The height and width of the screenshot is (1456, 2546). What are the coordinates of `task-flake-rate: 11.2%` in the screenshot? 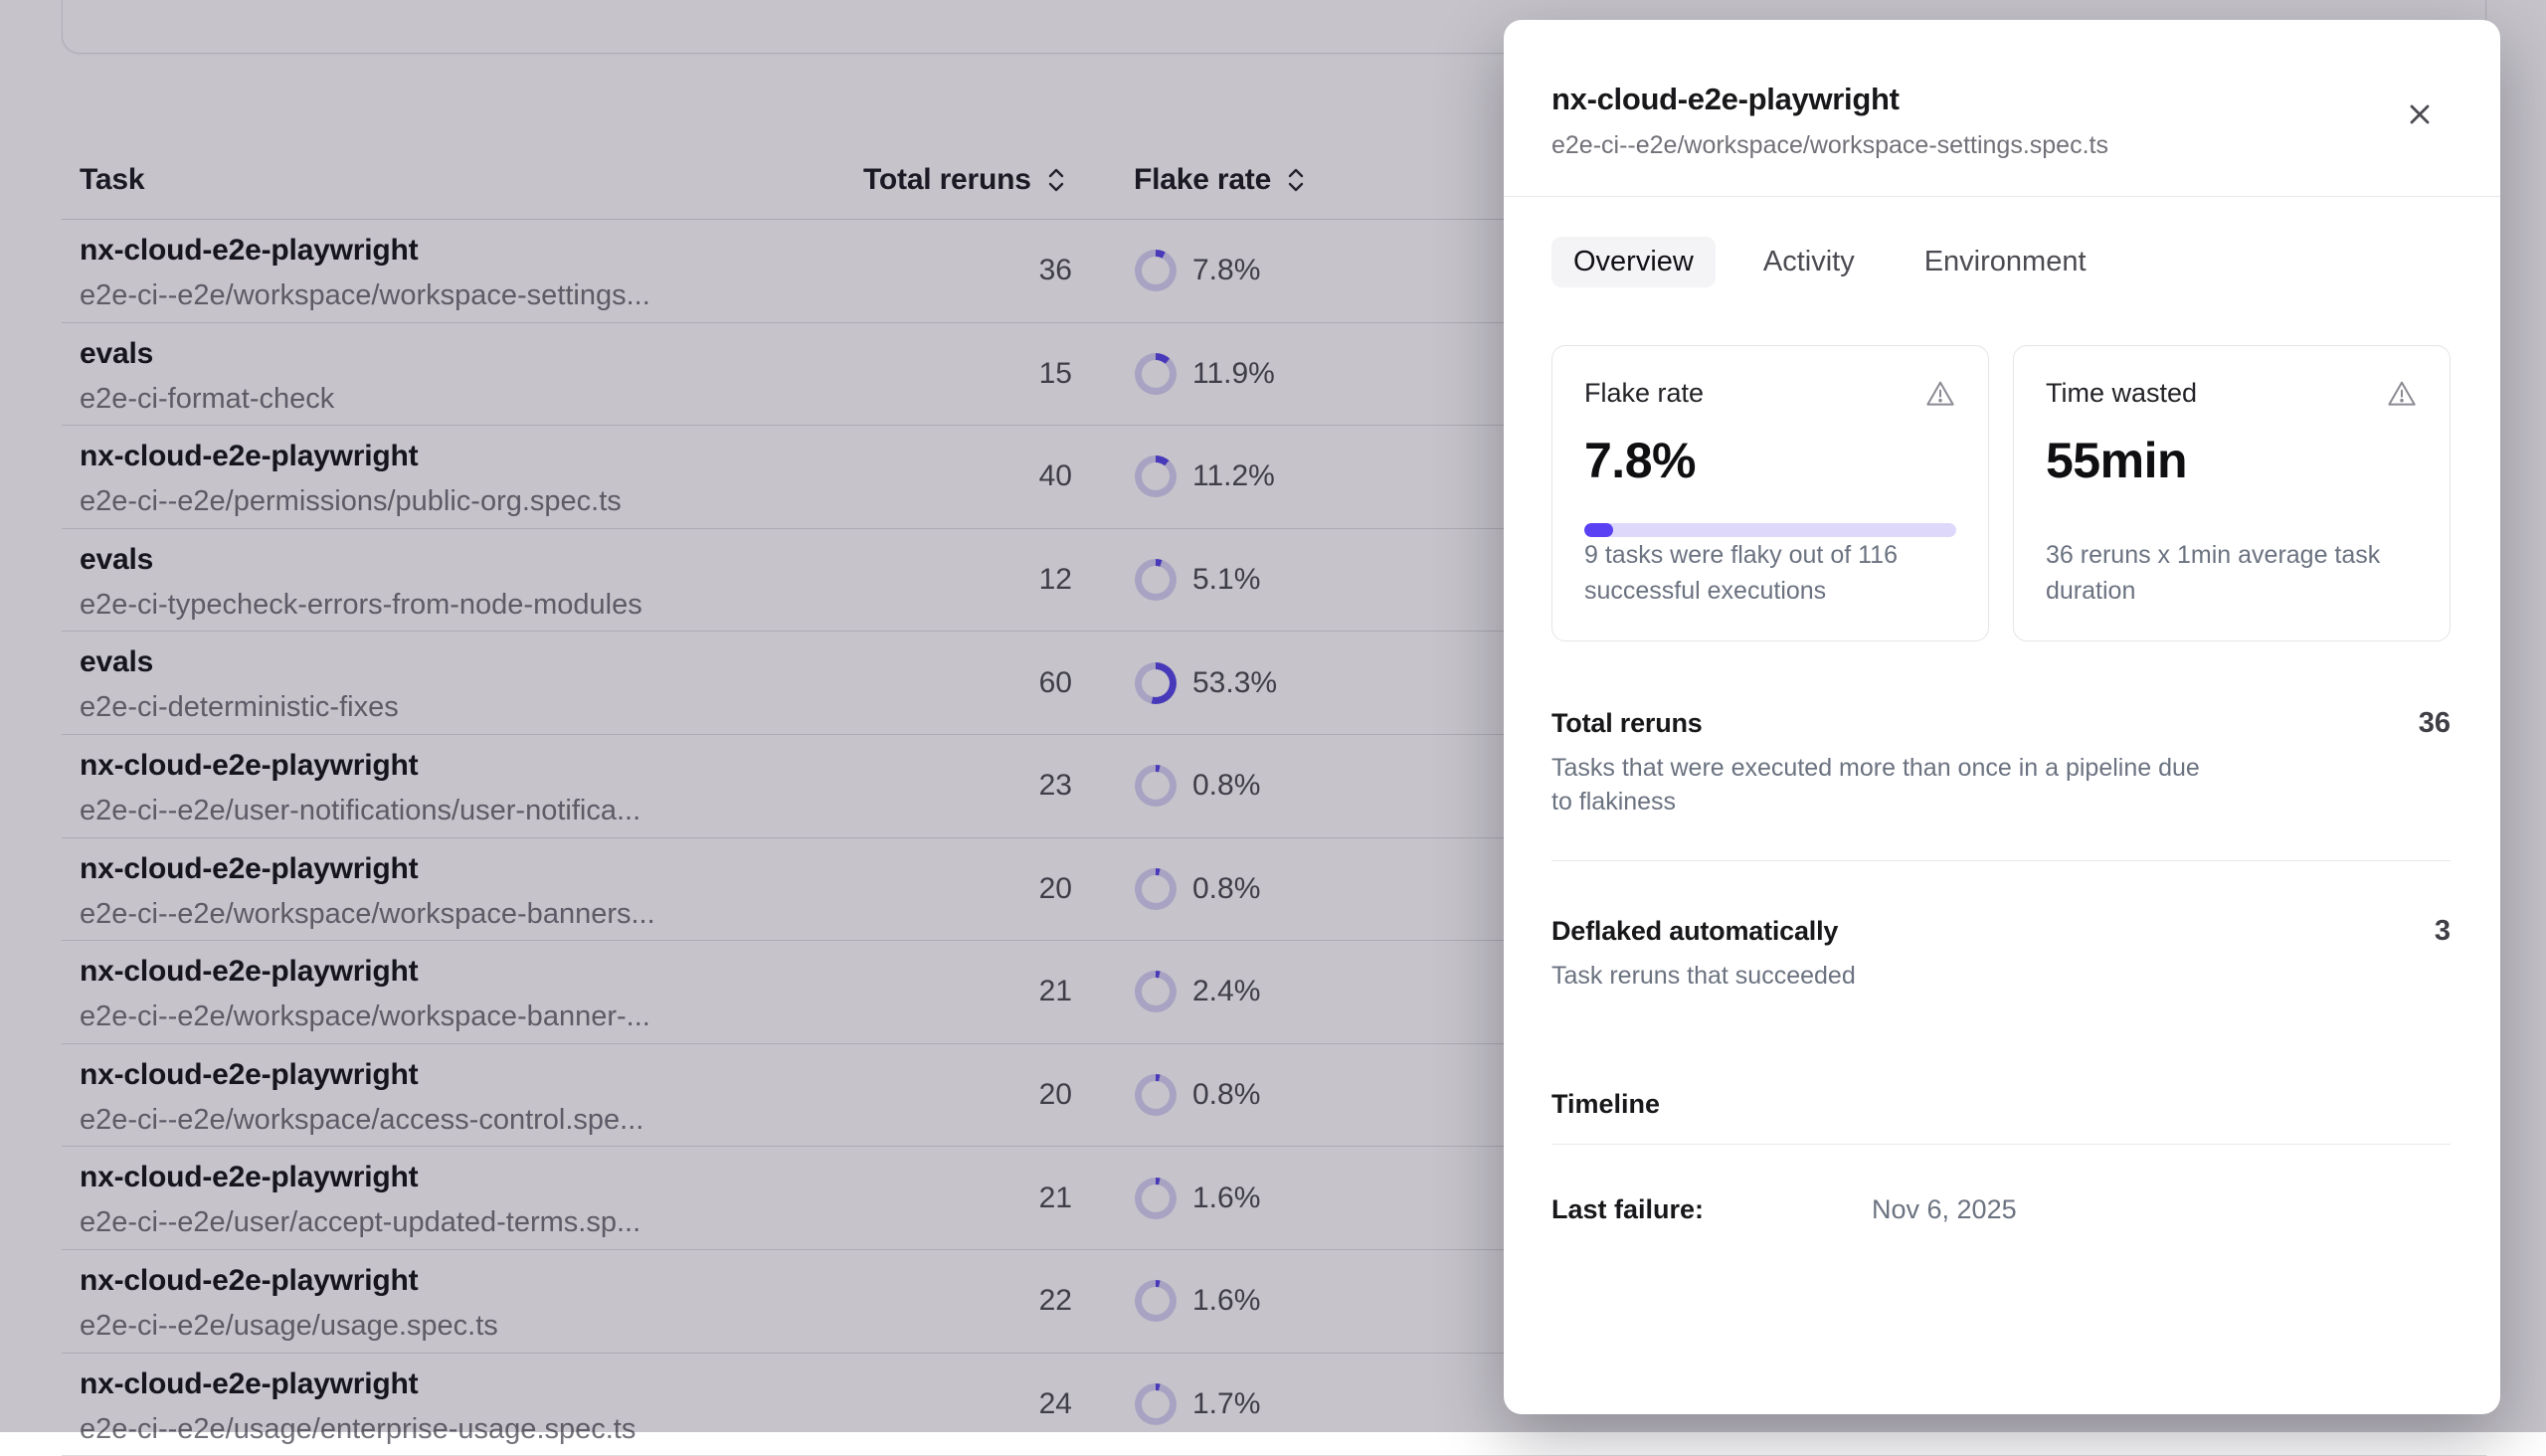 It's located at (1233, 476).